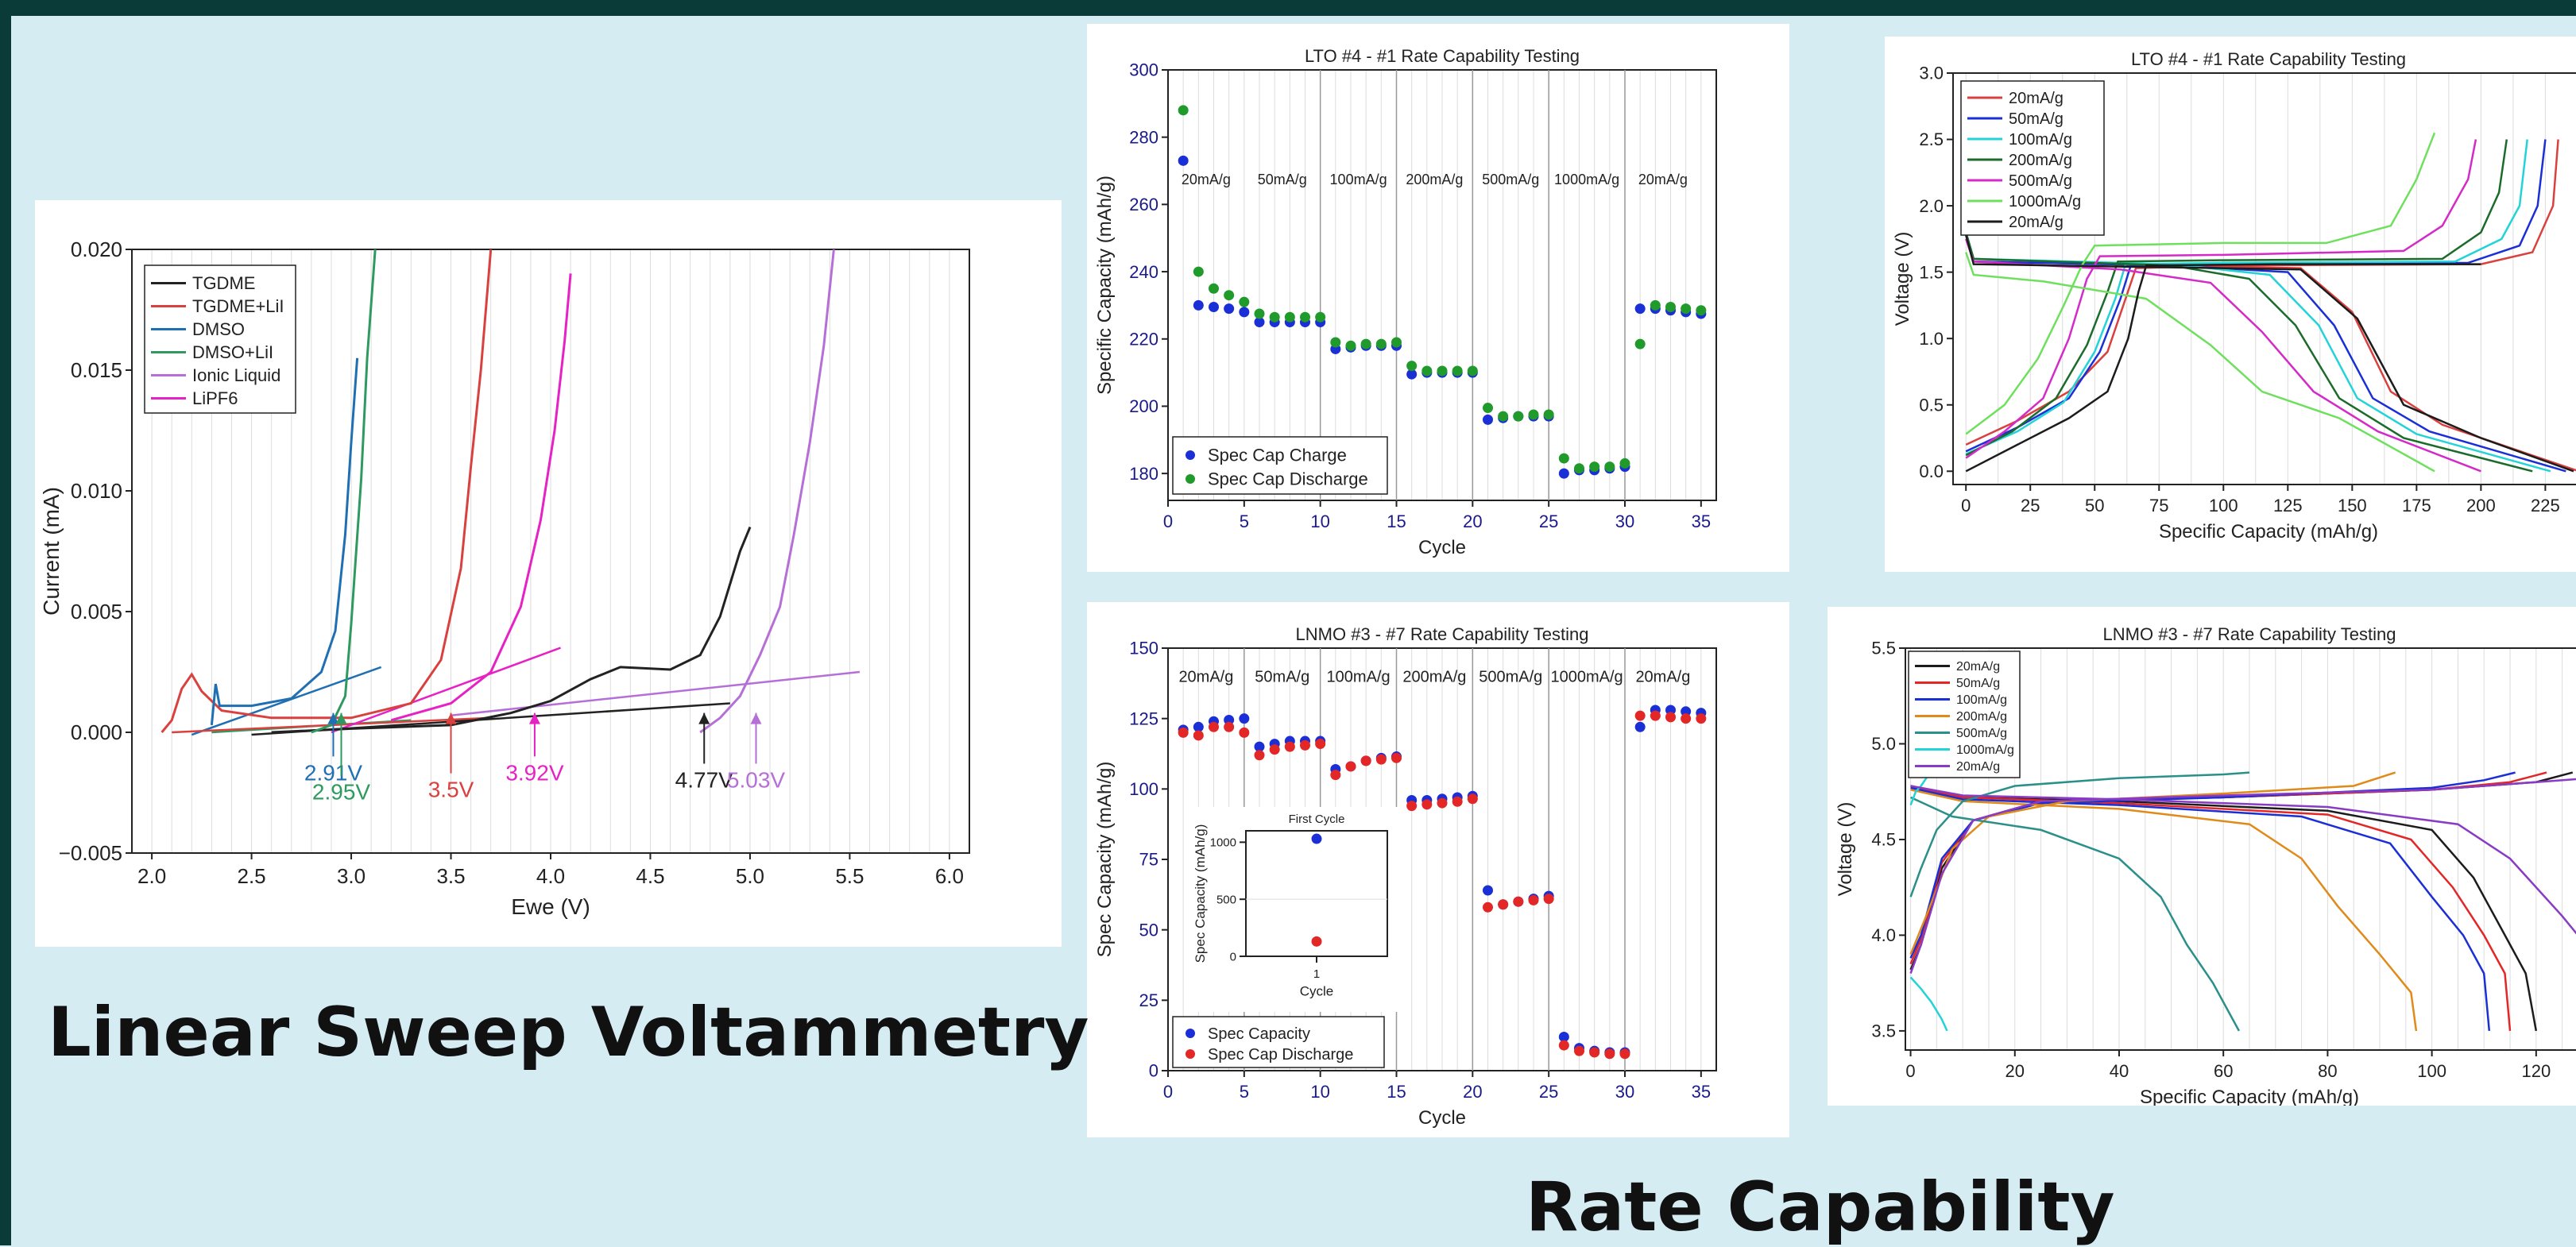 The width and height of the screenshot is (2576, 1247). I want to click on chart-title: LTO #4 - #1 Rate Capability Testing, so click(1442, 56).